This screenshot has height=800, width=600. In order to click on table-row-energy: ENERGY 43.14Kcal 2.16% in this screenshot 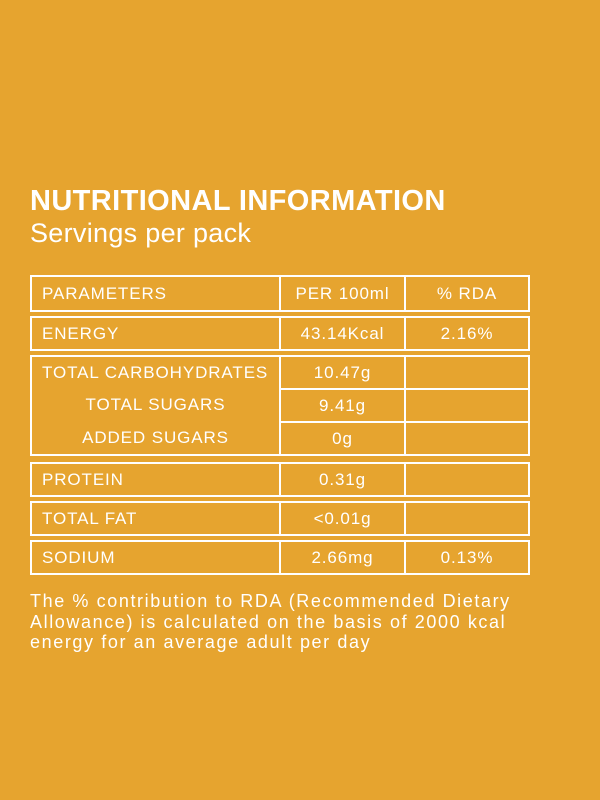, I will do `click(280, 333)`.